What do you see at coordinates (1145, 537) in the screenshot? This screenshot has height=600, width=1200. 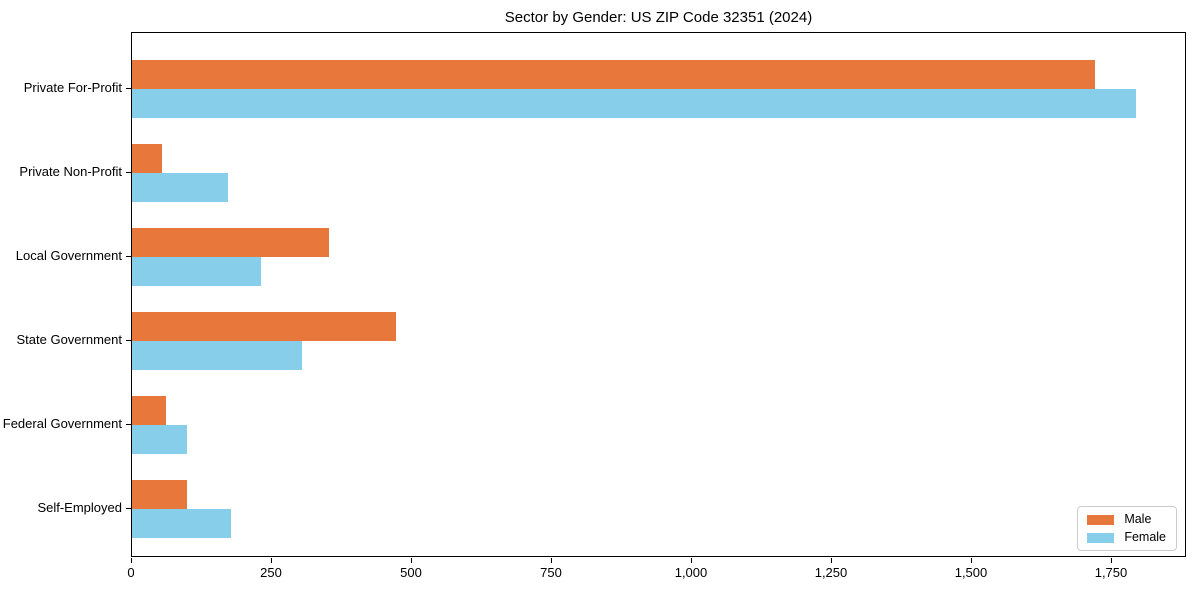 I see `legend-label-female: Female` at bounding box center [1145, 537].